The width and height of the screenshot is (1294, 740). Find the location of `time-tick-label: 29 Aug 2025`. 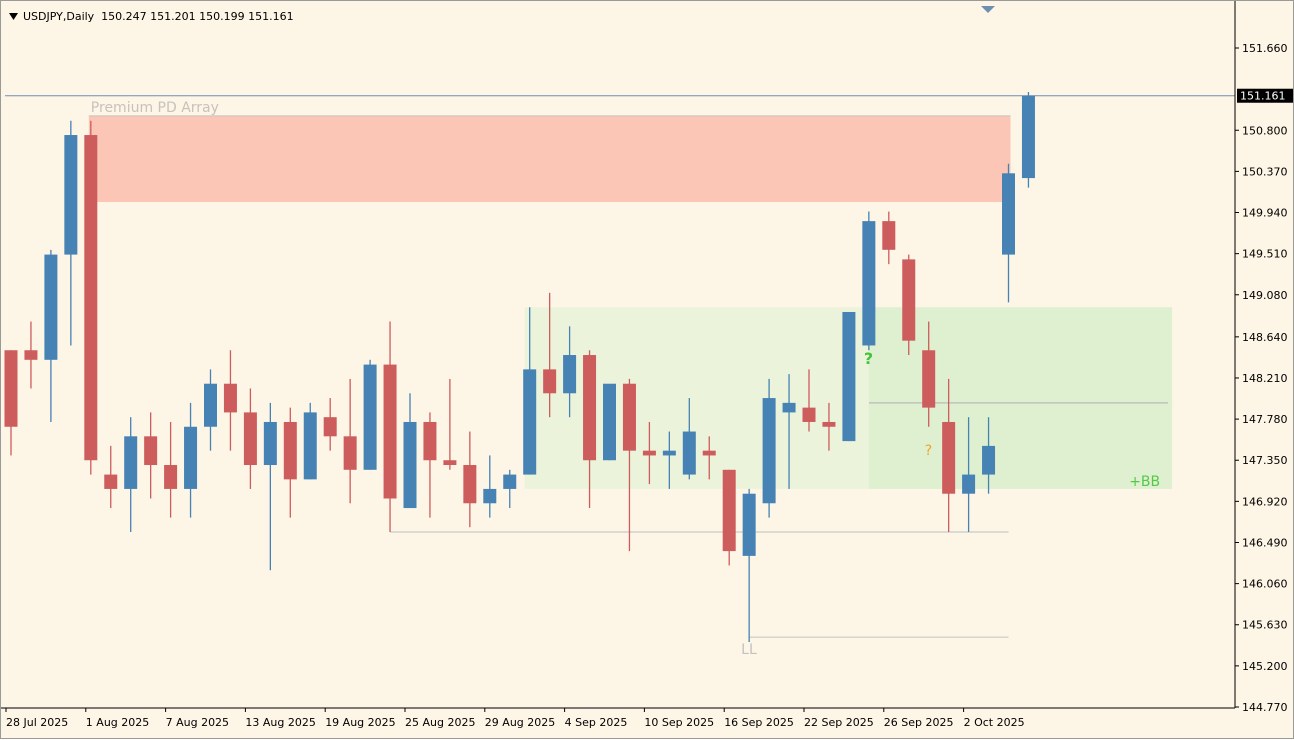

time-tick-label: 29 Aug 2025 is located at coordinates (520, 722).